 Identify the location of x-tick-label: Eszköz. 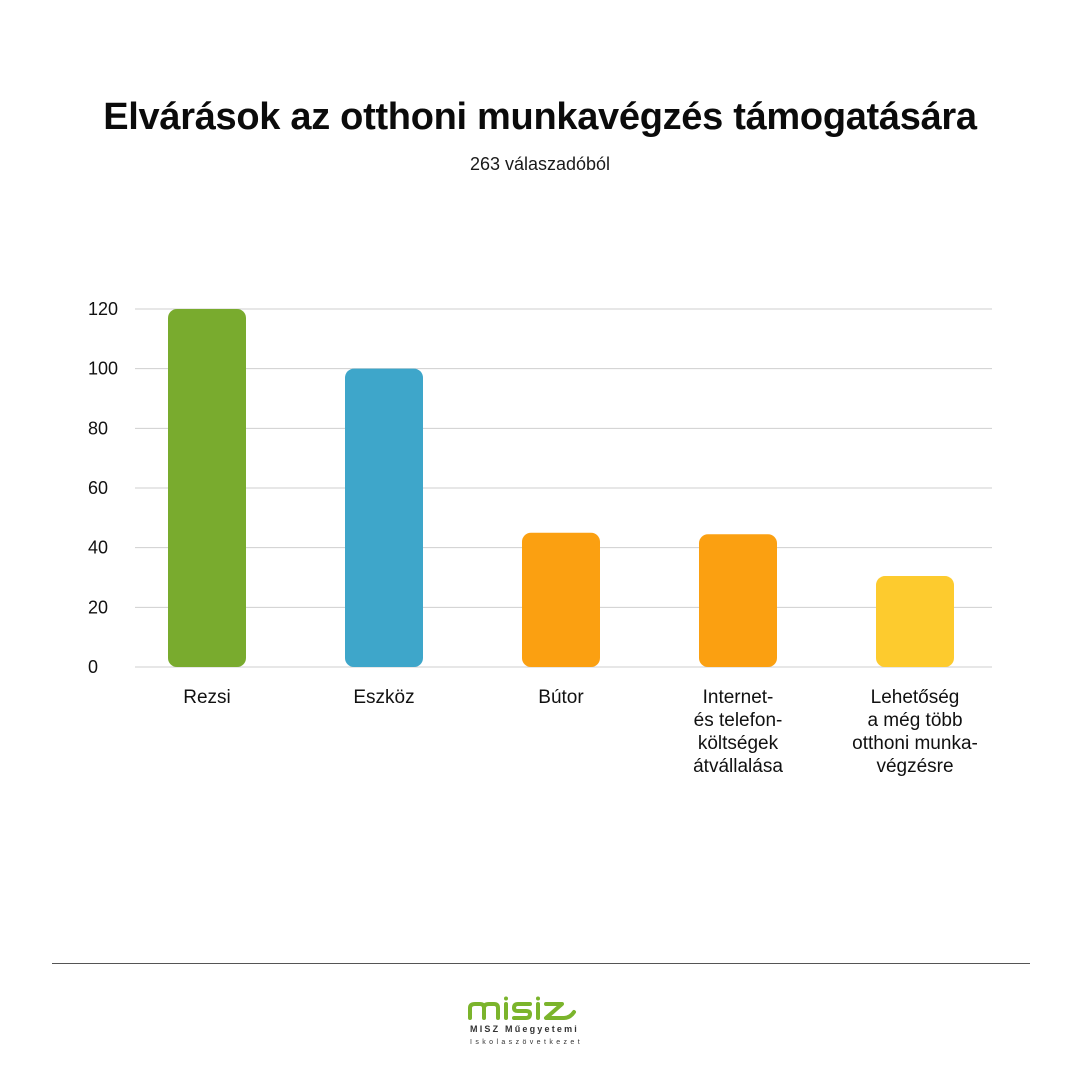
(384, 697).